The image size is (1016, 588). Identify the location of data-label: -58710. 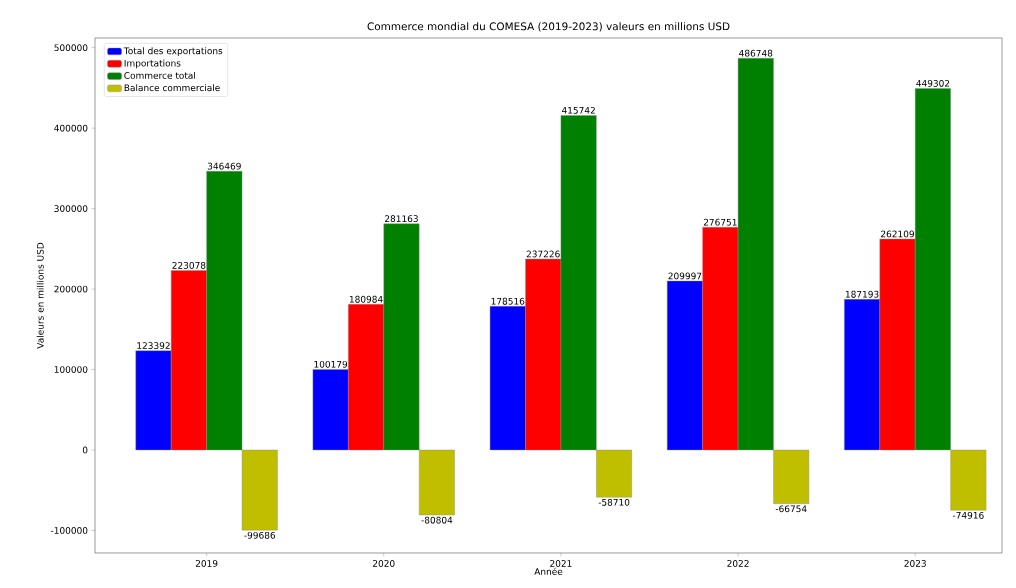
(614, 502).